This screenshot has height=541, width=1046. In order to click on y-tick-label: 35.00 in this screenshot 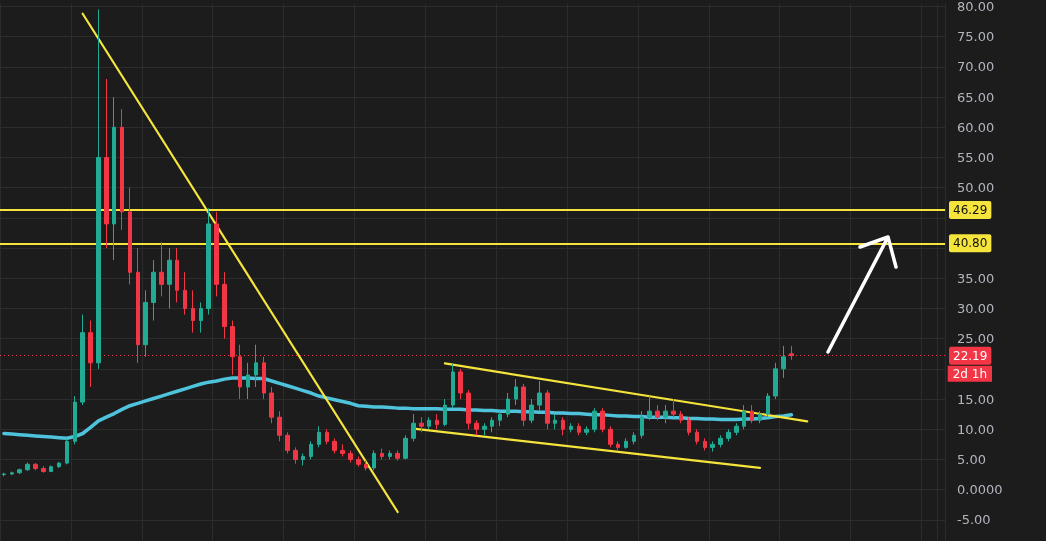, I will do `click(976, 278)`.